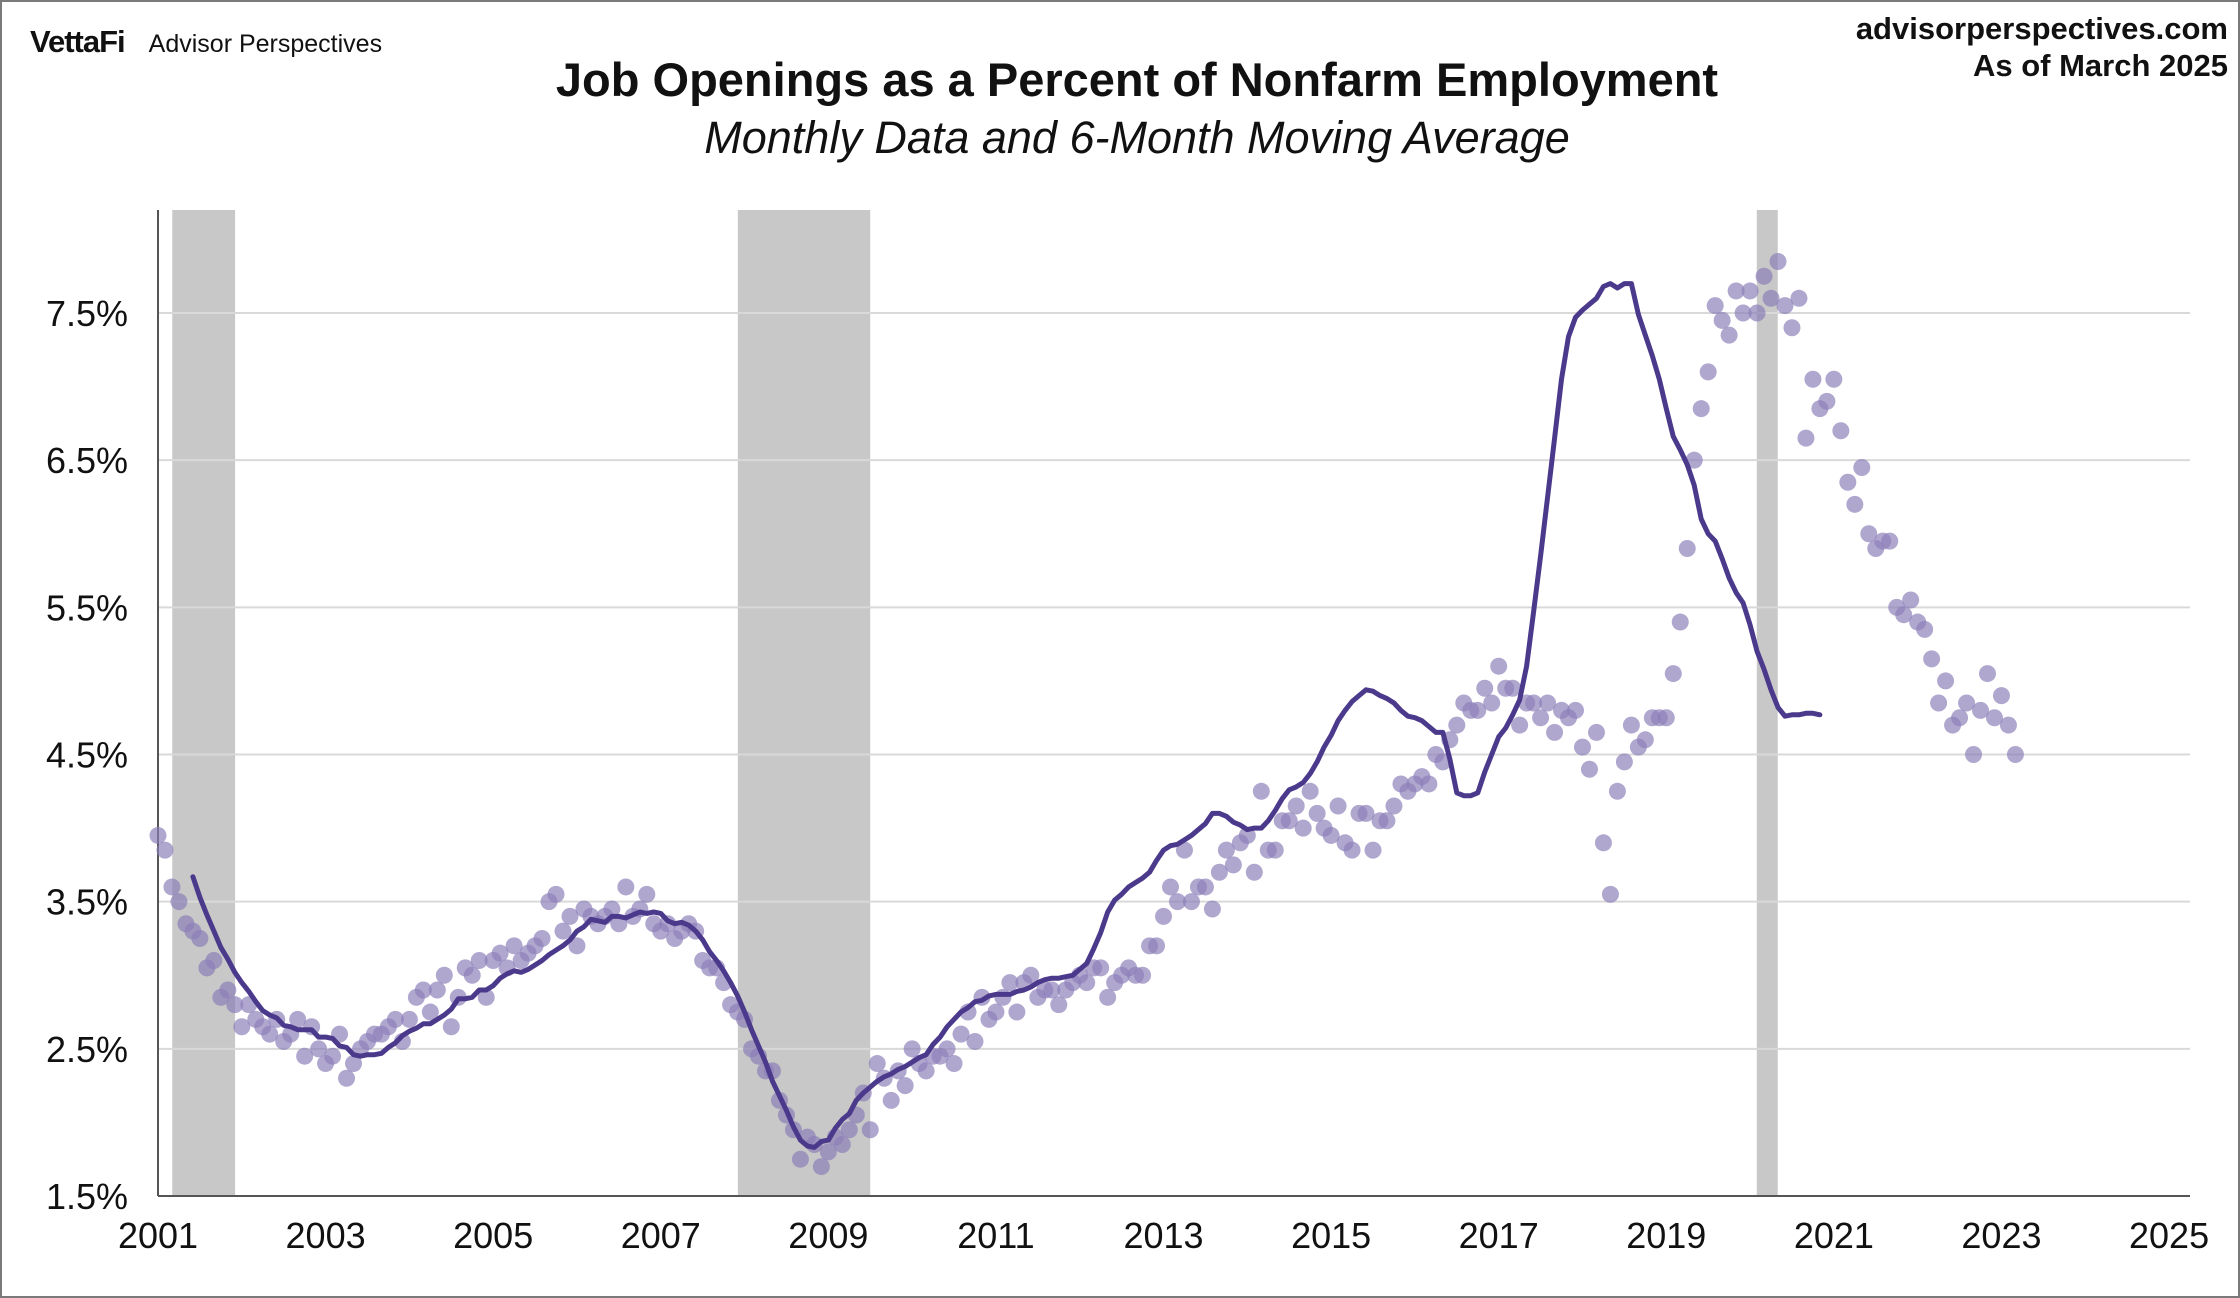 The image size is (2240, 1298). Describe the element at coordinates (2001, 1235) in the screenshot. I see `x-tick-label: 2023` at that location.